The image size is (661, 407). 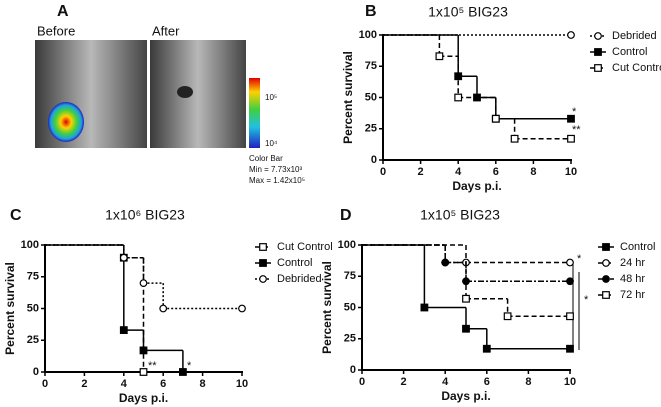 I want to click on chart-title: 1x10⁶ BIG23, so click(x=145, y=215).